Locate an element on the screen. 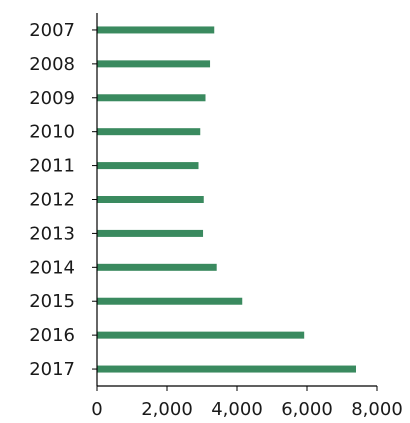 This screenshot has height=423, width=410. x-axis-ticks is located at coordinates (237, 388).